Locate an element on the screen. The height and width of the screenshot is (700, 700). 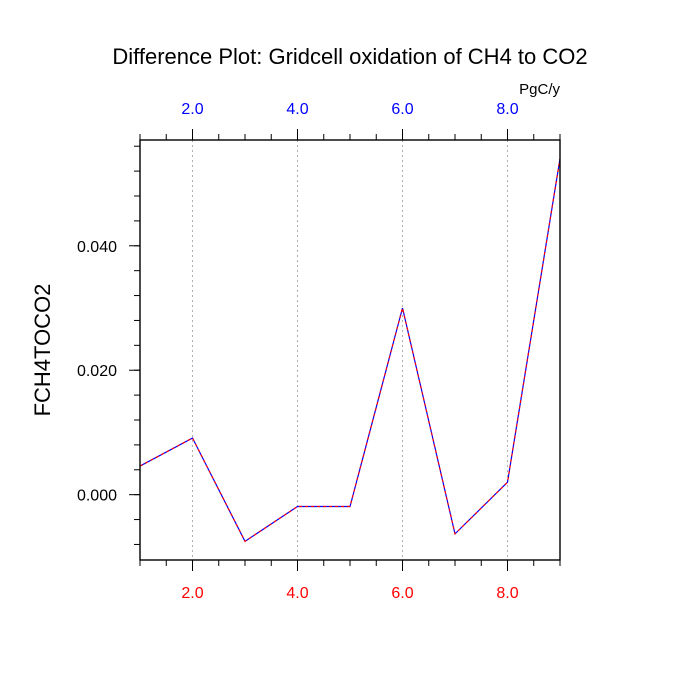
x-tick-label-top-1: 4.0 is located at coordinates (297, 109).